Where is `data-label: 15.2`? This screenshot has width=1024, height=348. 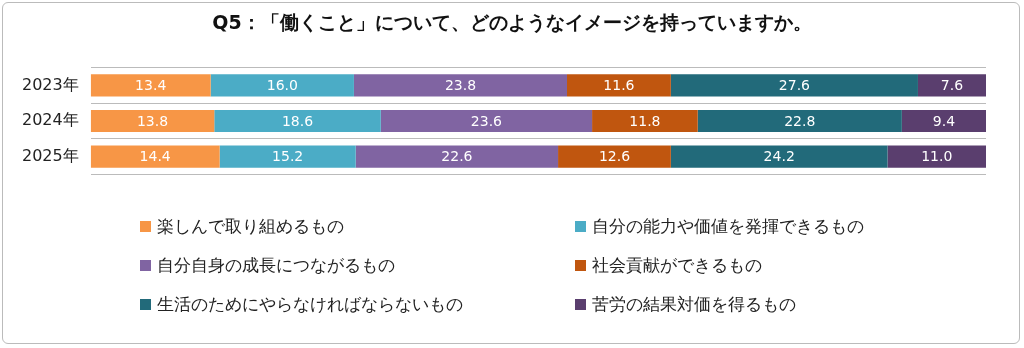
data-label: 15.2 is located at coordinates (288, 156).